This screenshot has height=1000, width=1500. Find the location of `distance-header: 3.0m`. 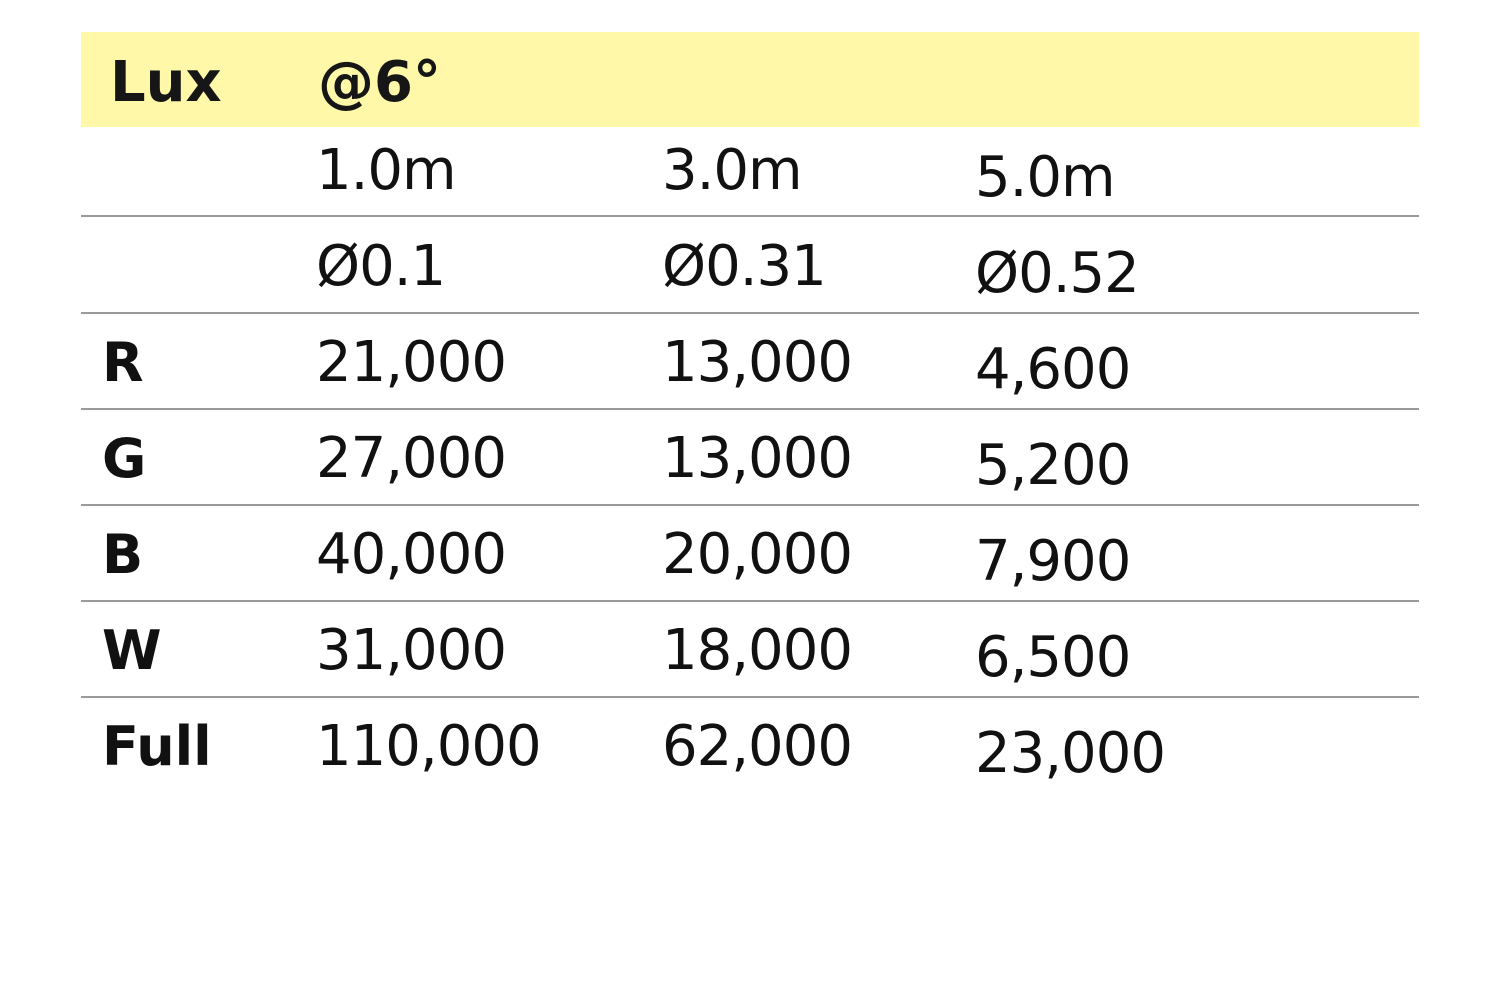

distance-header: 3.0m is located at coordinates (732, 170).